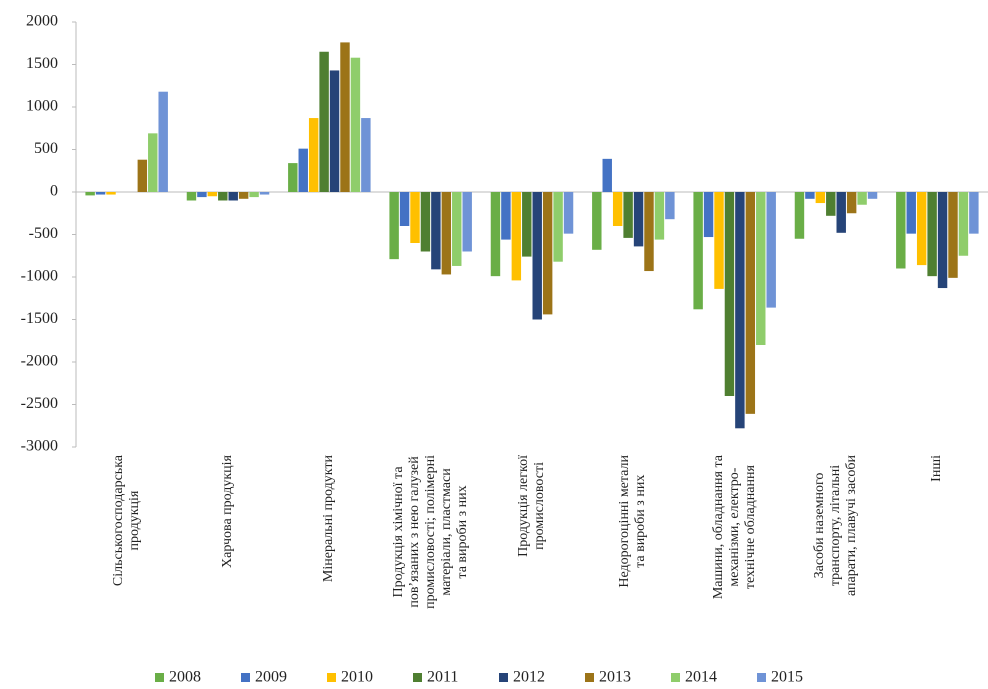  Describe the element at coordinates (442, 677) in the screenshot. I see `legend-label: 2011` at that location.